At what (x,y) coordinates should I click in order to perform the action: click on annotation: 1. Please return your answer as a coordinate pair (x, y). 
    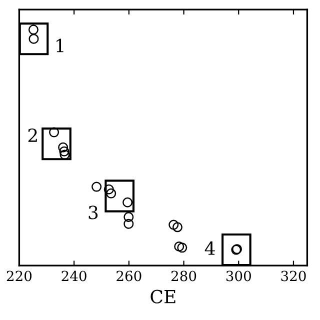
    Looking at the image, I should click on (60, 45).